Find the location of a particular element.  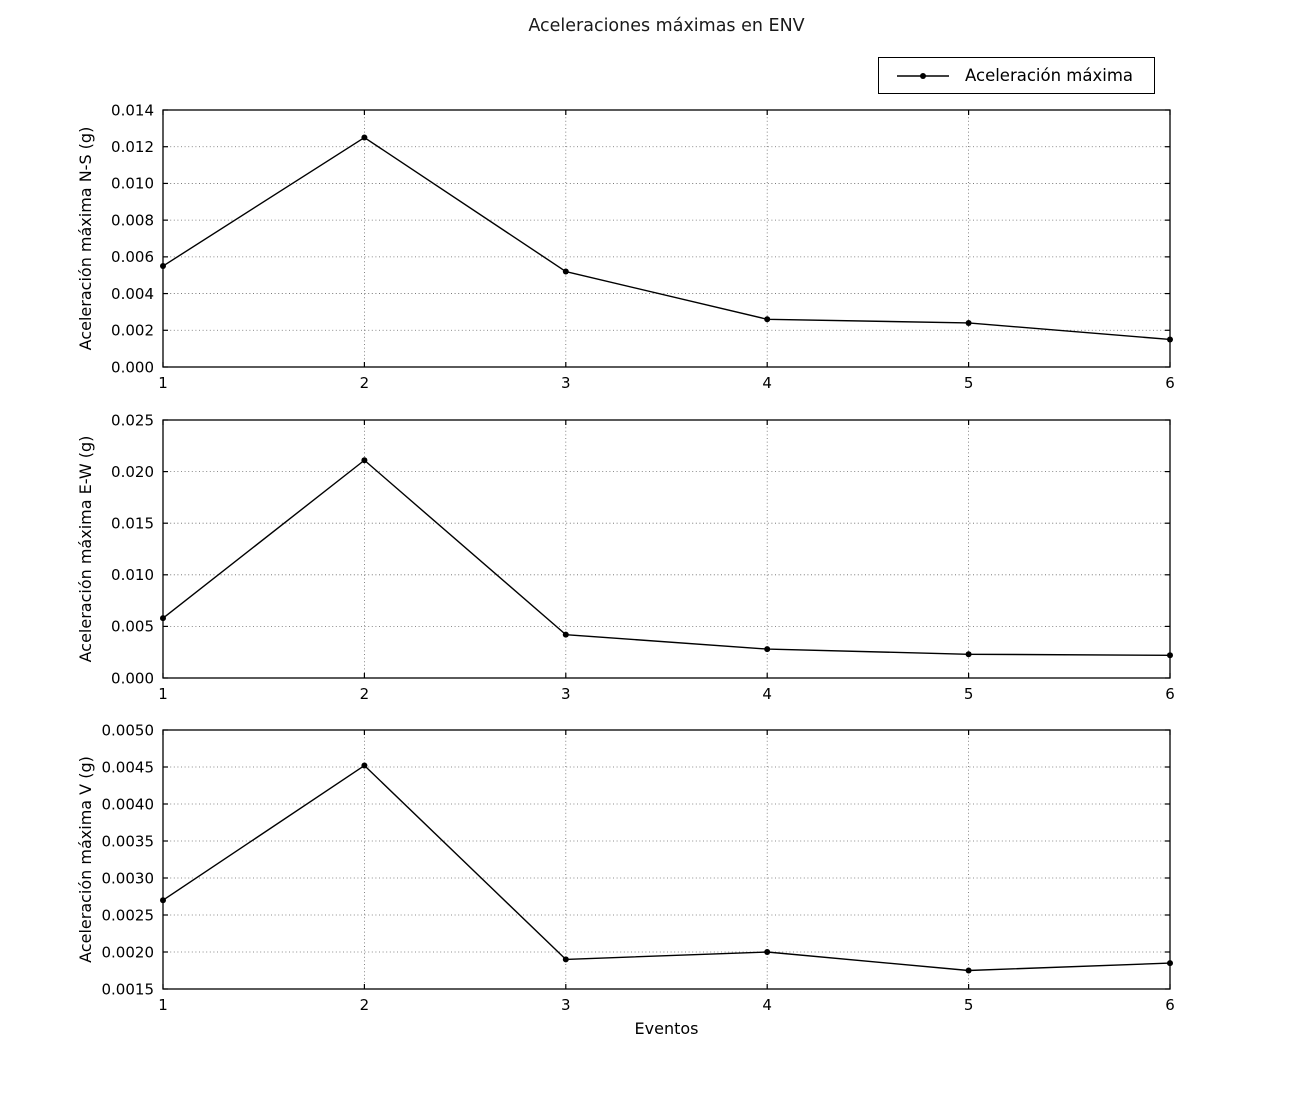

y-tick-label: 0.006 is located at coordinates (132, 257).